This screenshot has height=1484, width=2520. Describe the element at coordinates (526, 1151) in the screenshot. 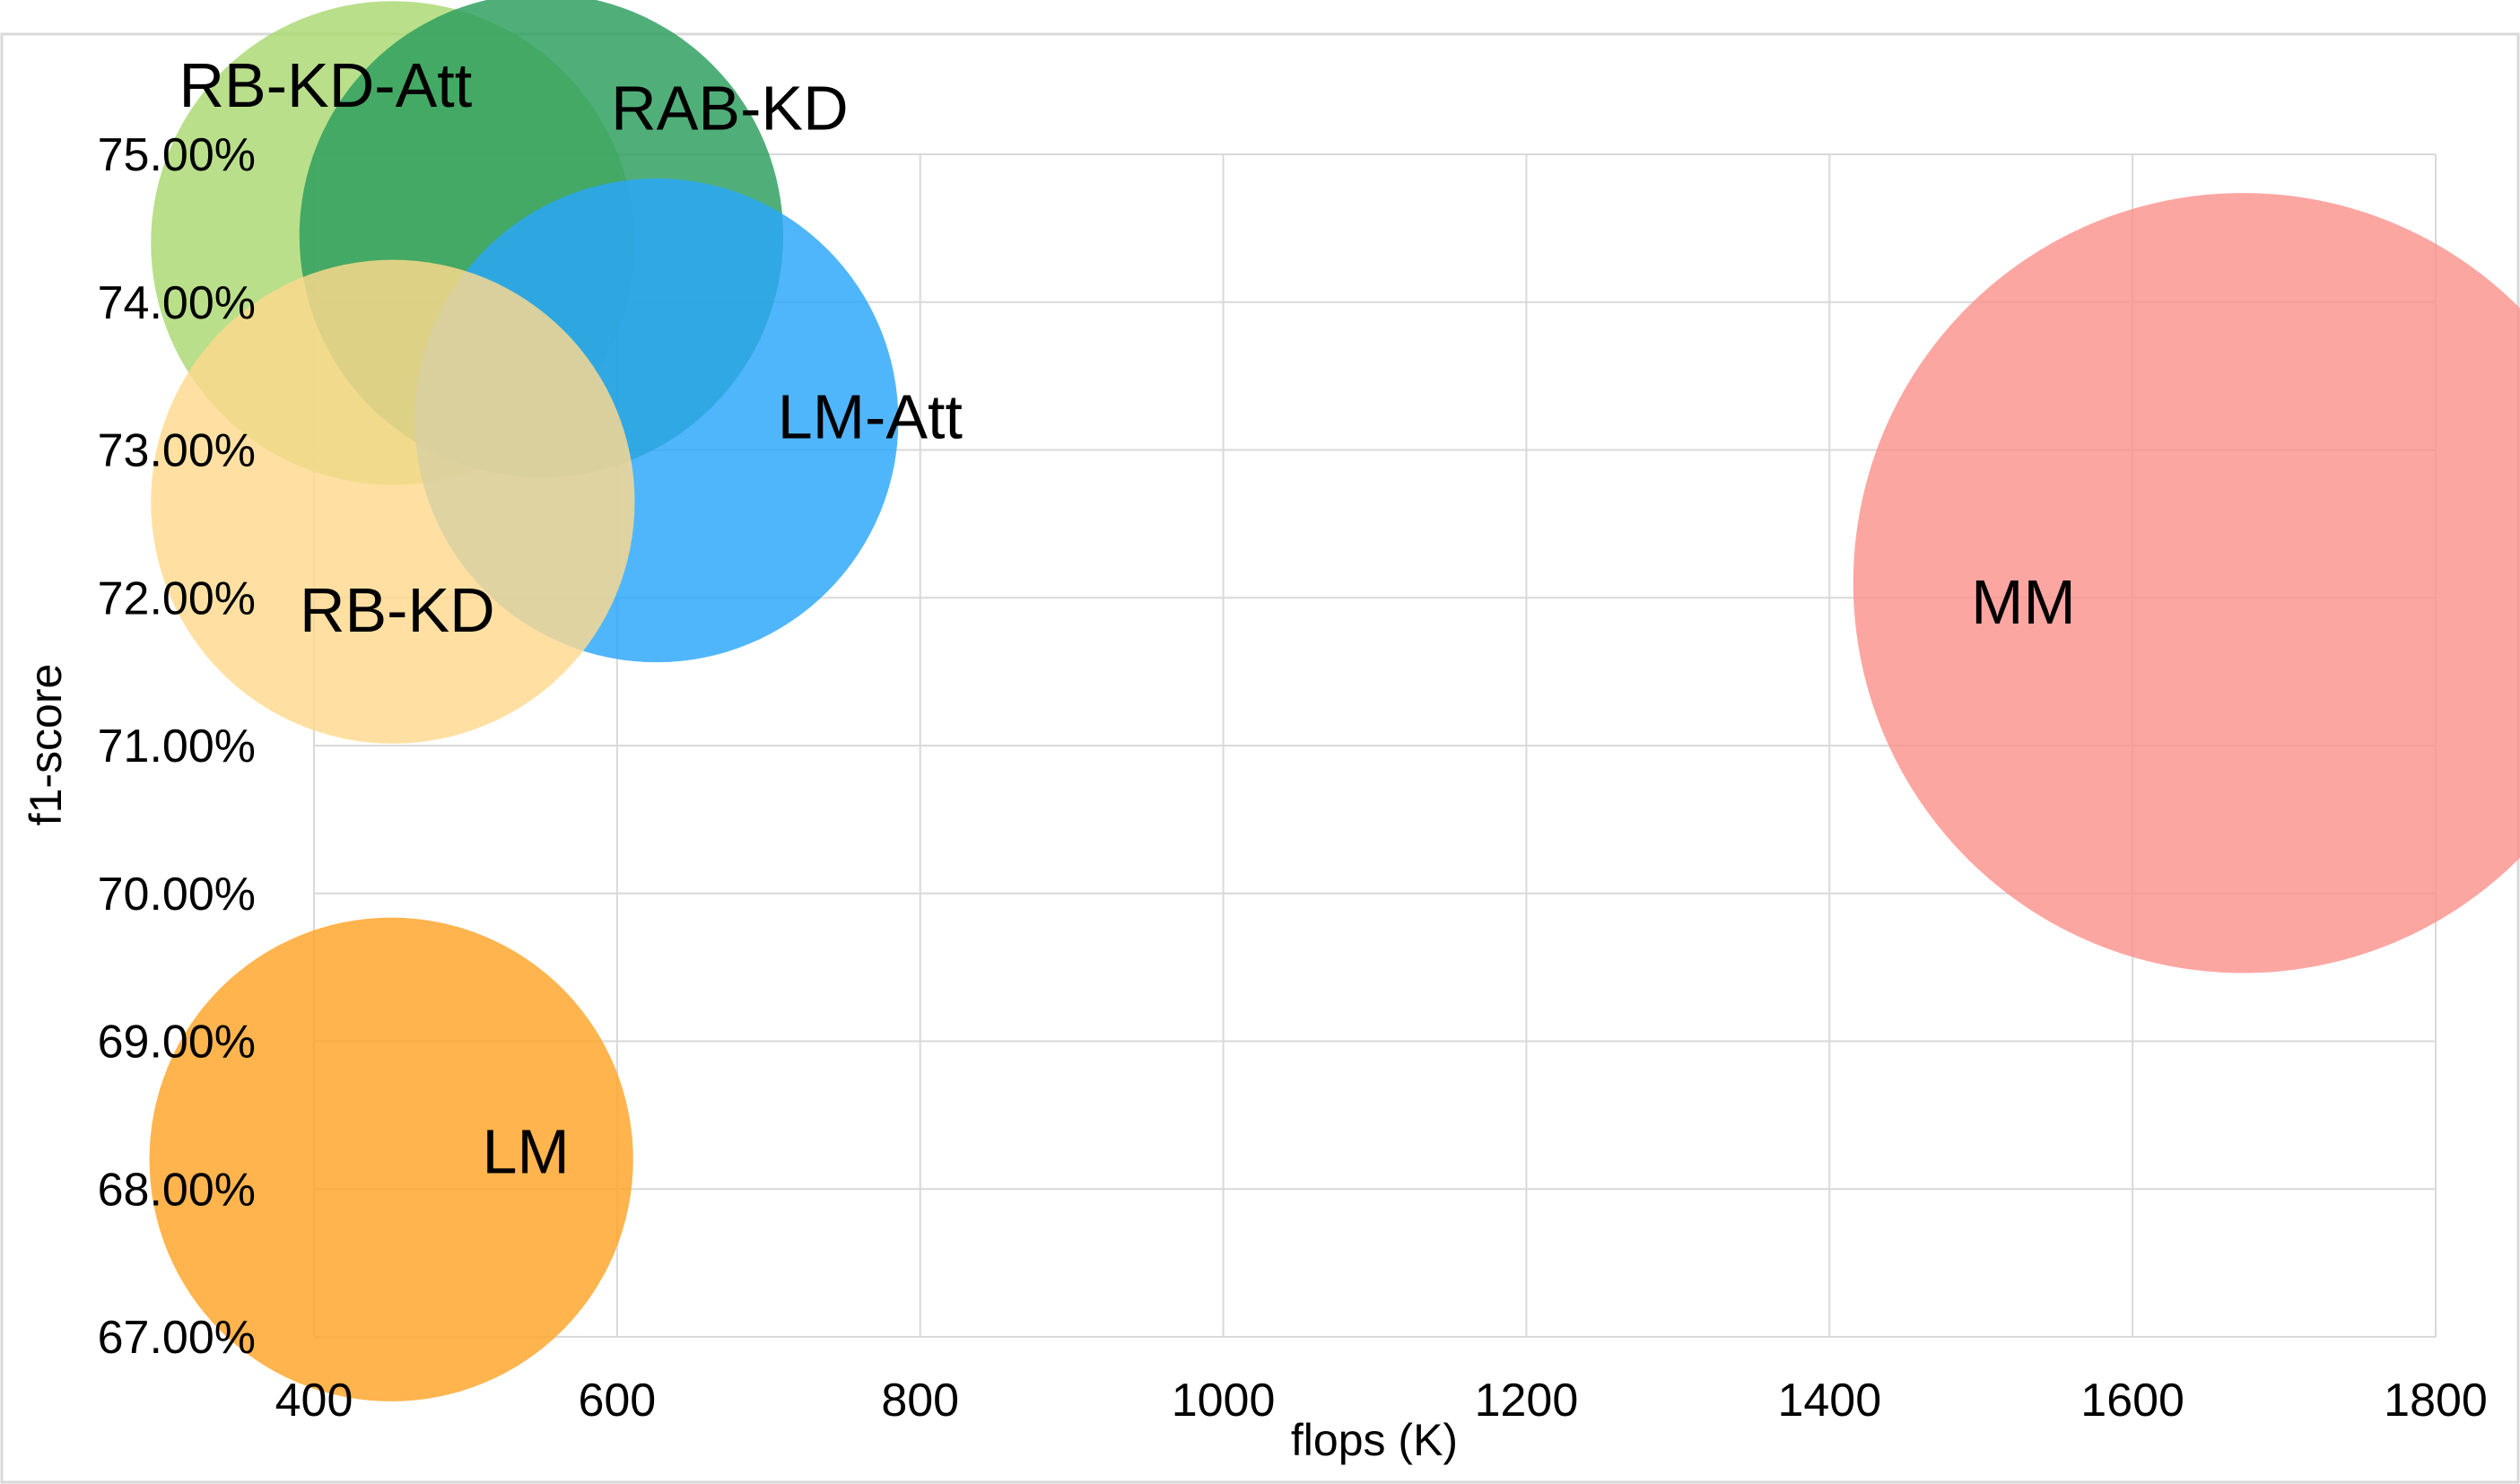

I see `bubble-label-lm: LM` at that location.